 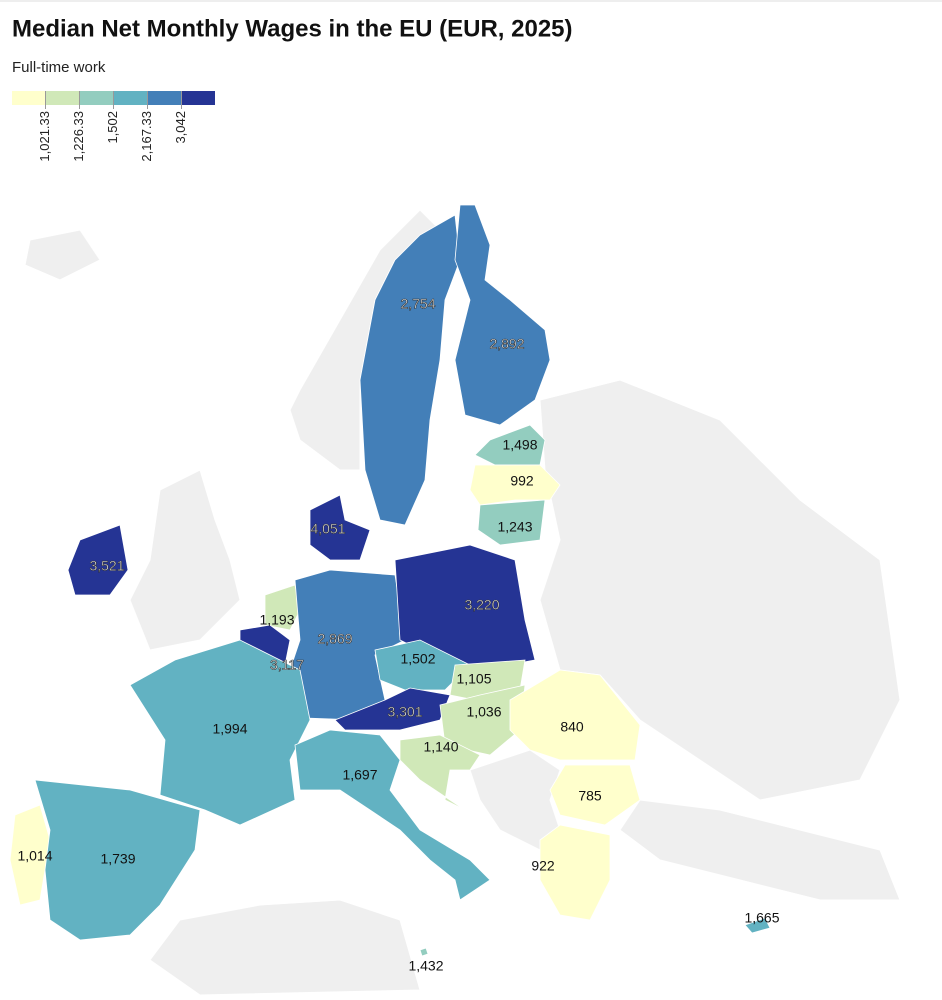 What do you see at coordinates (78, 136) in the screenshot?
I see `legend-tick-label: 1,226.33` at bounding box center [78, 136].